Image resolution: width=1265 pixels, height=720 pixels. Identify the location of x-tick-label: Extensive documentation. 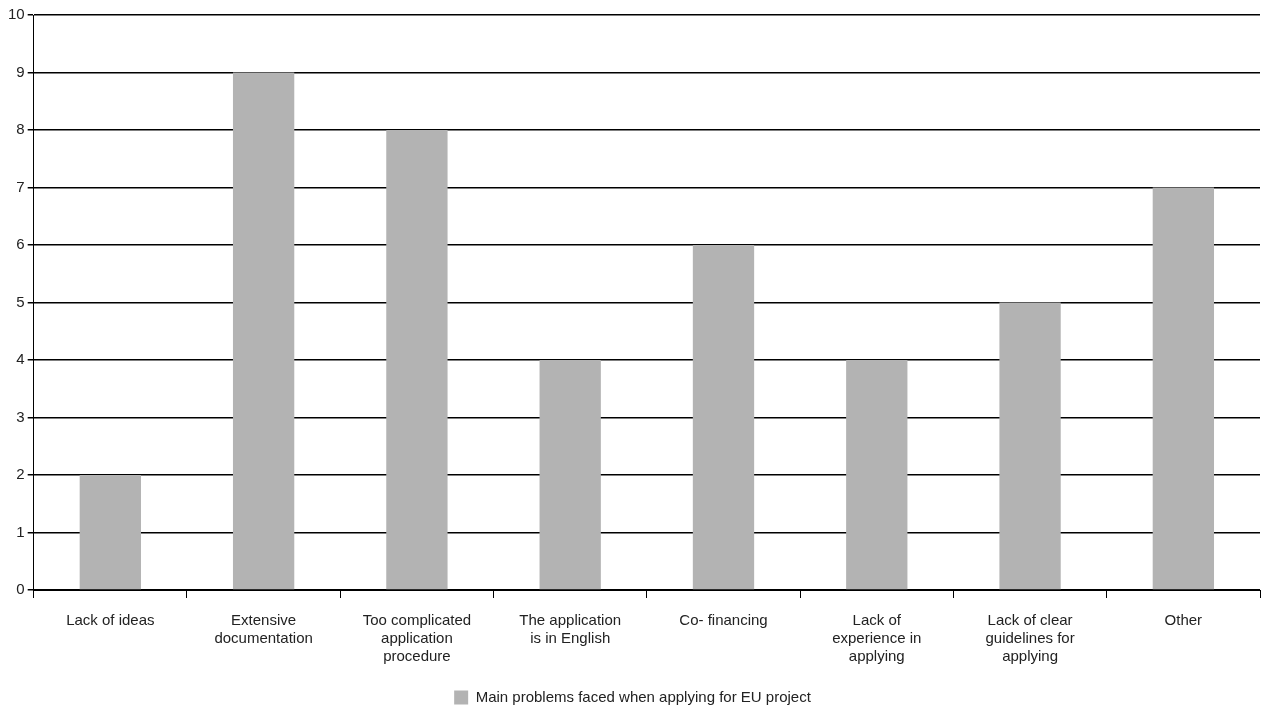
(263, 629).